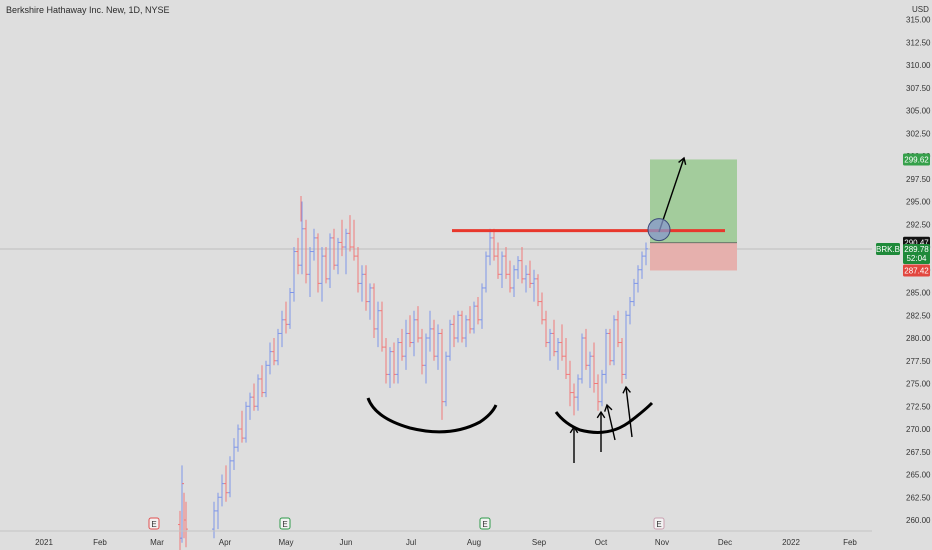 The width and height of the screenshot is (932, 550). Describe the element at coordinates (693, 256) in the screenshot. I see `loss-zone` at that location.